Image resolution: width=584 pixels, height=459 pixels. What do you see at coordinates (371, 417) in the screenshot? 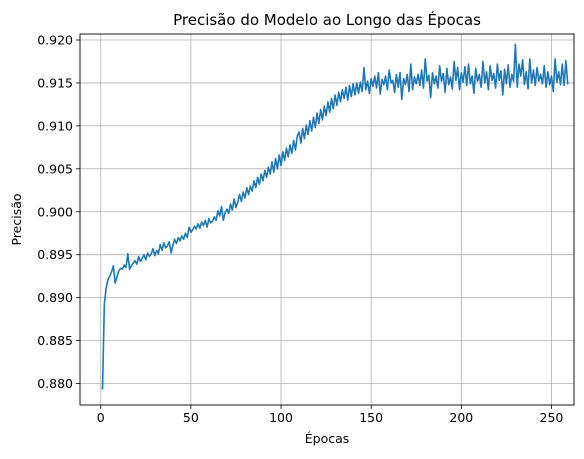
I see `x-tick-label: 150` at bounding box center [371, 417].